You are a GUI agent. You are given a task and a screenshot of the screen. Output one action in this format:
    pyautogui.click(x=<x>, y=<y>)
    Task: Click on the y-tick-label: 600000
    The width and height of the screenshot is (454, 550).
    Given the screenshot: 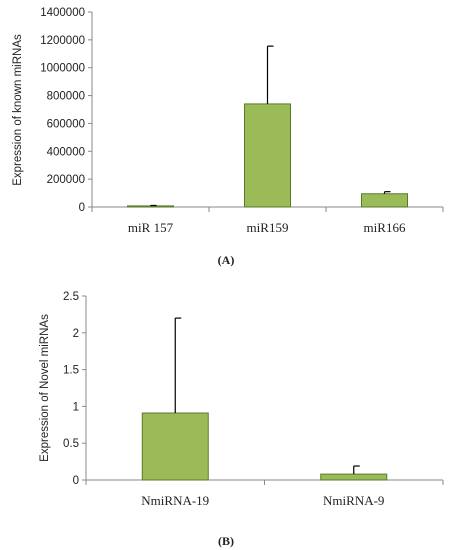 What is the action you would take?
    pyautogui.click(x=66, y=124)
    